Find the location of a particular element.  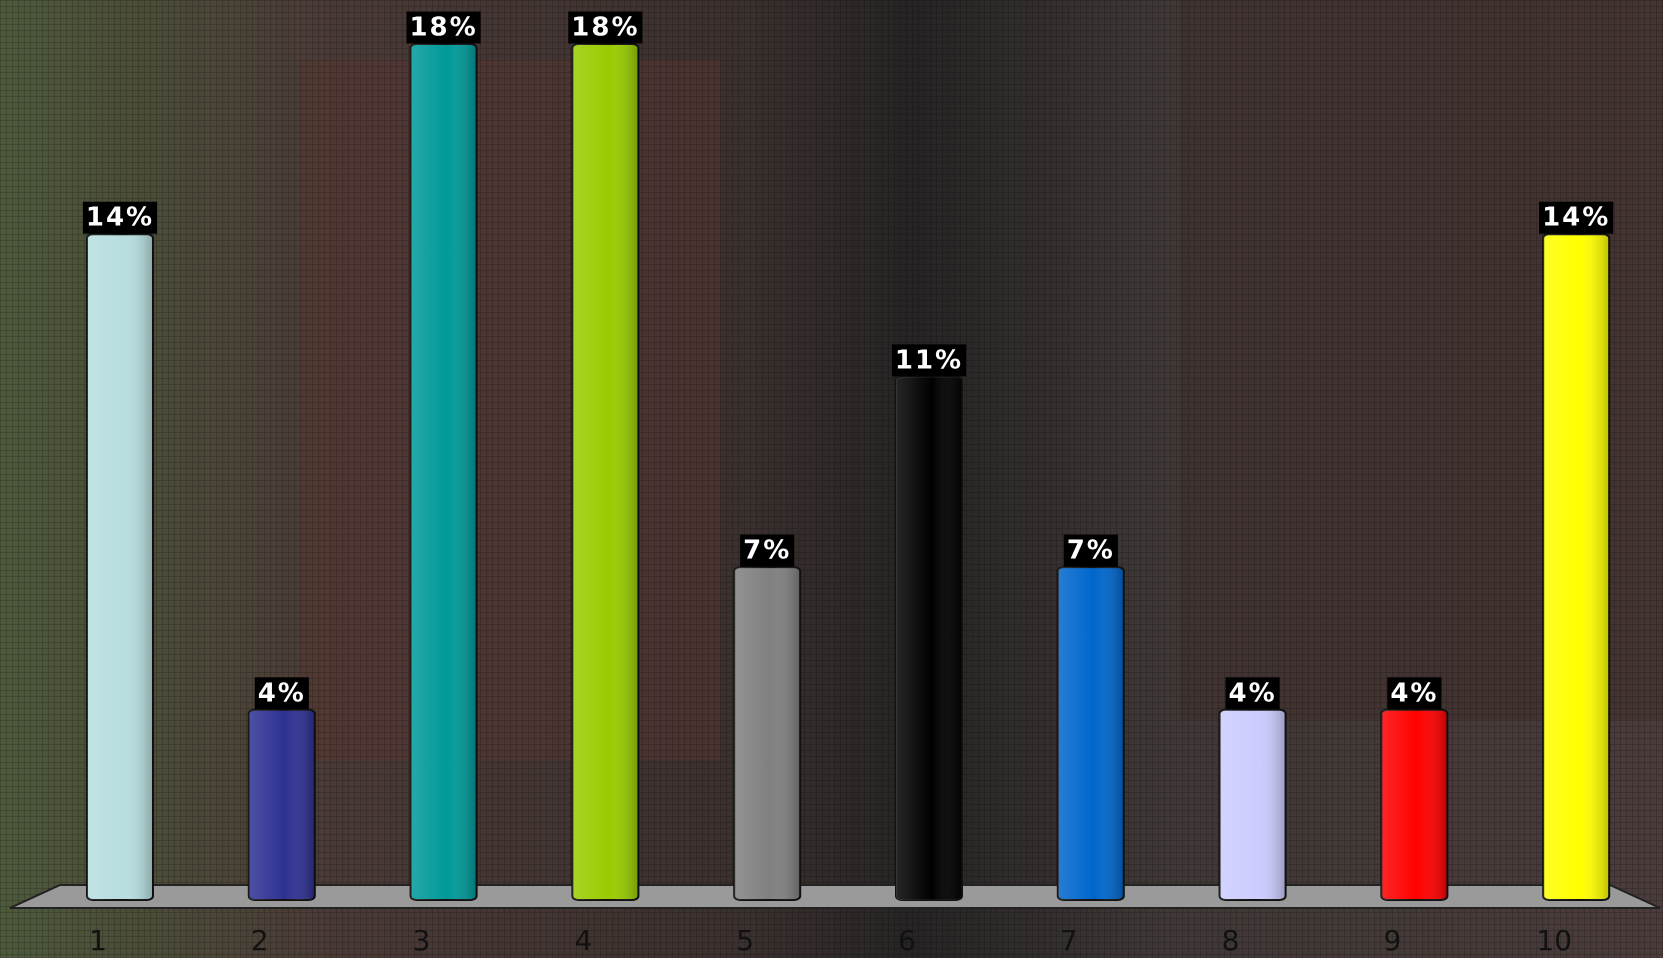

x-tick-label: 8 is located at coordinates (1231, 940).